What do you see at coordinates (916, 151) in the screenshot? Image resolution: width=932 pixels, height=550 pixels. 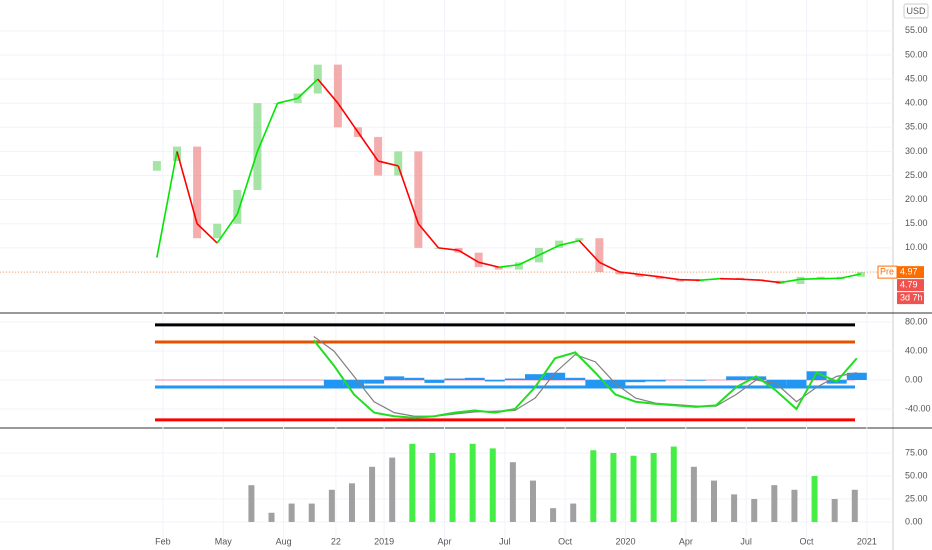 I see `y-tick-label: 30.00` at bounding box center [916, 151].